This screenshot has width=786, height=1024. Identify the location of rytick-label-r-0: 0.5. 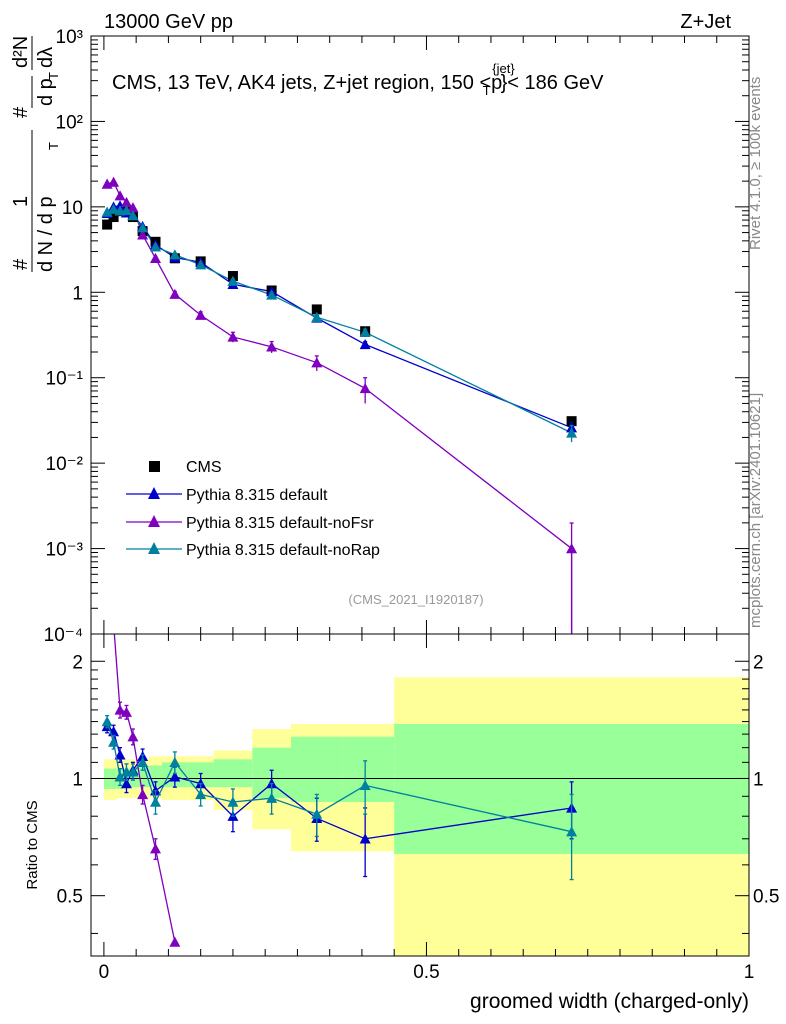
(766, 897).